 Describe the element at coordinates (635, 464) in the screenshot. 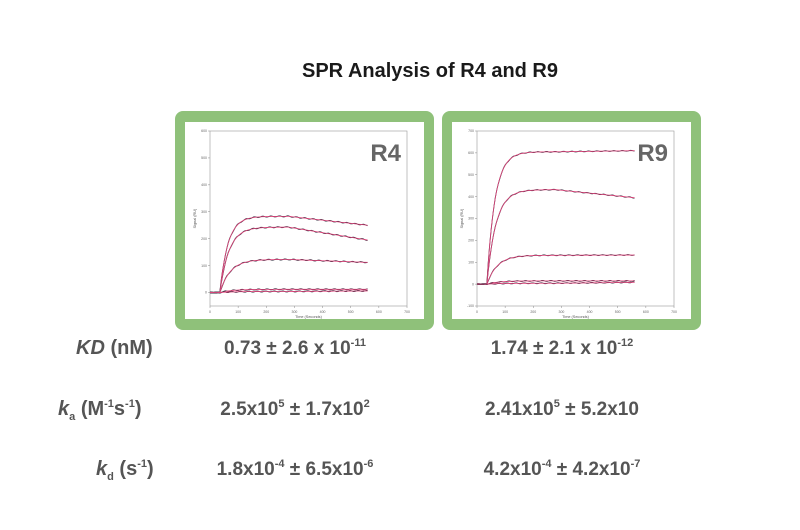

I see `r9-kdis-b-exp: -7` at that location.